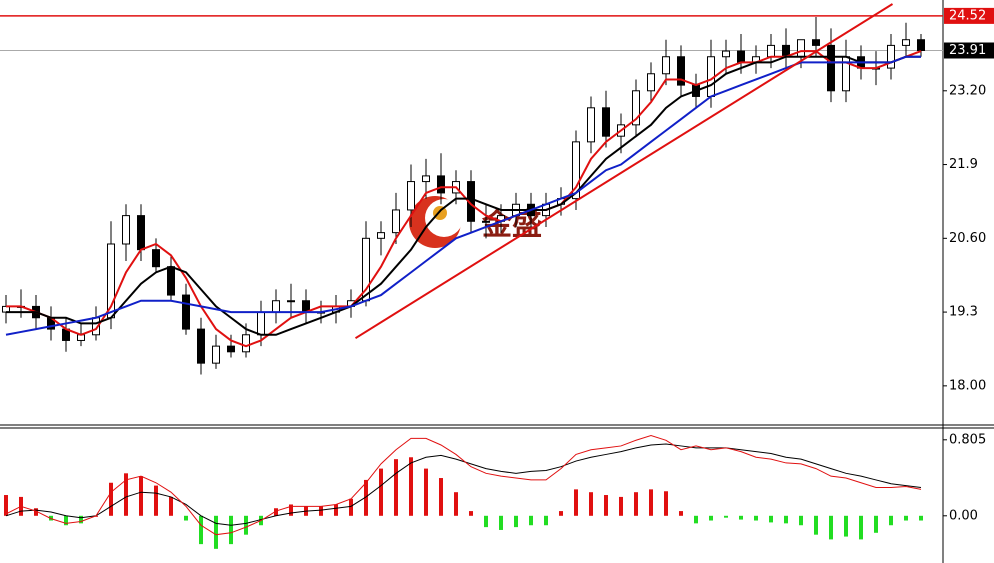 The width and height of the screenshot is (994, 563). What do you see at coordinates (963, 164) in the screenshot?
I see `y-tick-label: 21.9` at bounding box center [963, 164].